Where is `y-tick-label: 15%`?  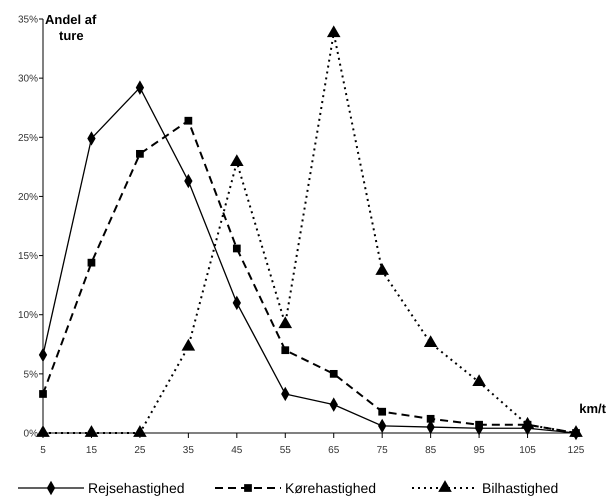 y-tick-label: 15% is located at coordinates (28, 256).